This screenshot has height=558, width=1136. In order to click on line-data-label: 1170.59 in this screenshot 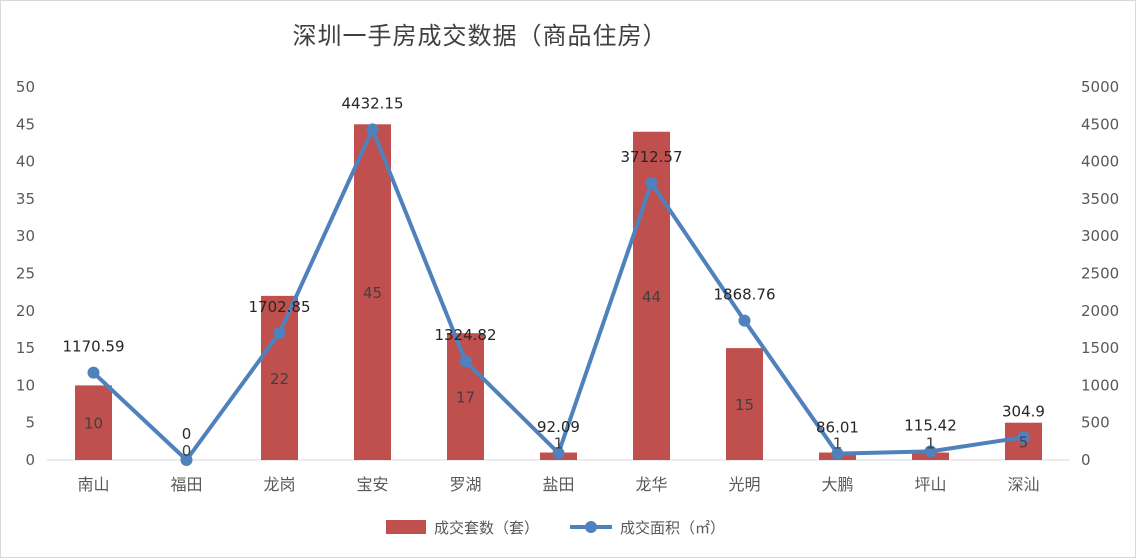, I will do `click(93, 347)`.